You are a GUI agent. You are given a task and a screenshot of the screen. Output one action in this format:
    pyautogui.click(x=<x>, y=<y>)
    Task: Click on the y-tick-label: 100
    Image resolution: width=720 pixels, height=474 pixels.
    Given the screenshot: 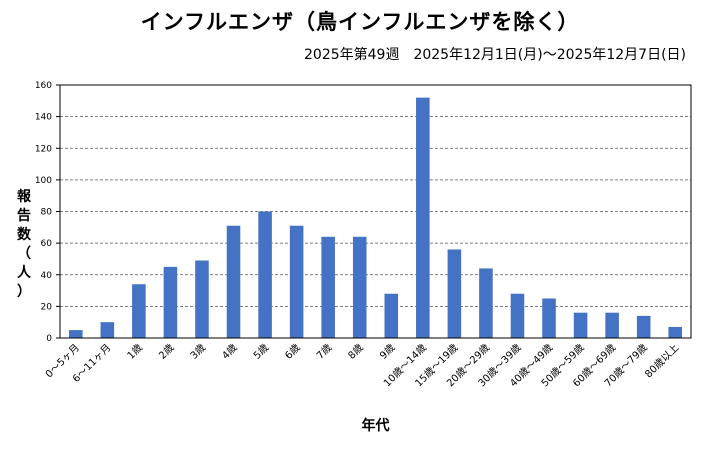 What is the action you would take?
    pyautogui.click(x=43, y=181)
    